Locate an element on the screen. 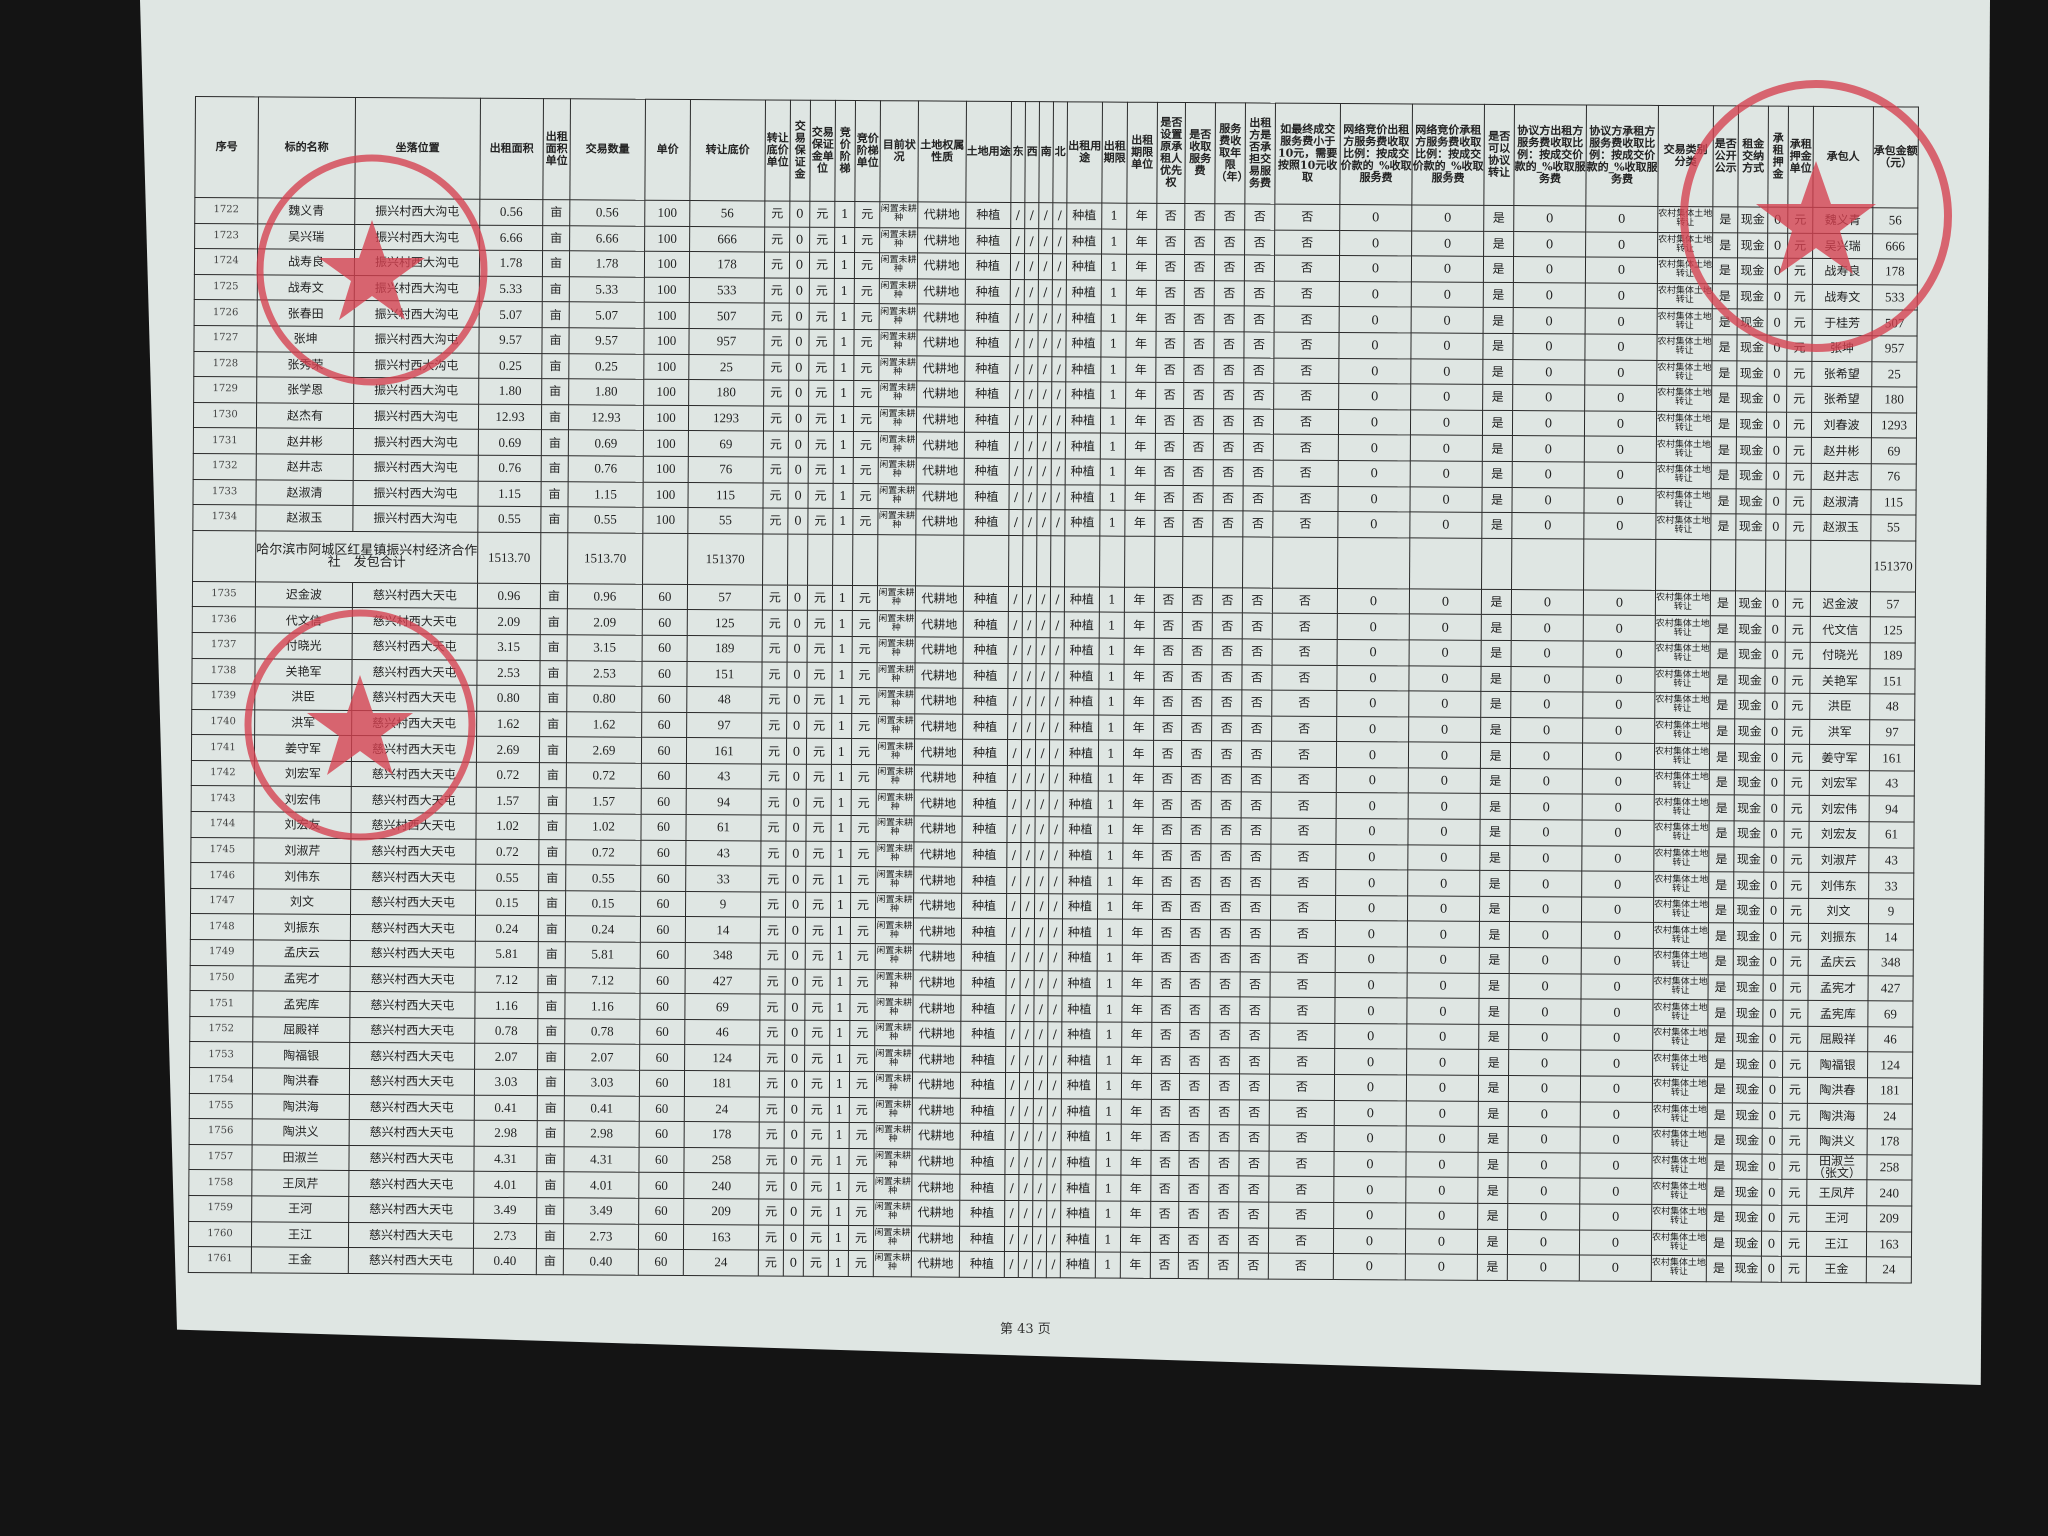  blank-cell is located at coordinates (1445, 563).